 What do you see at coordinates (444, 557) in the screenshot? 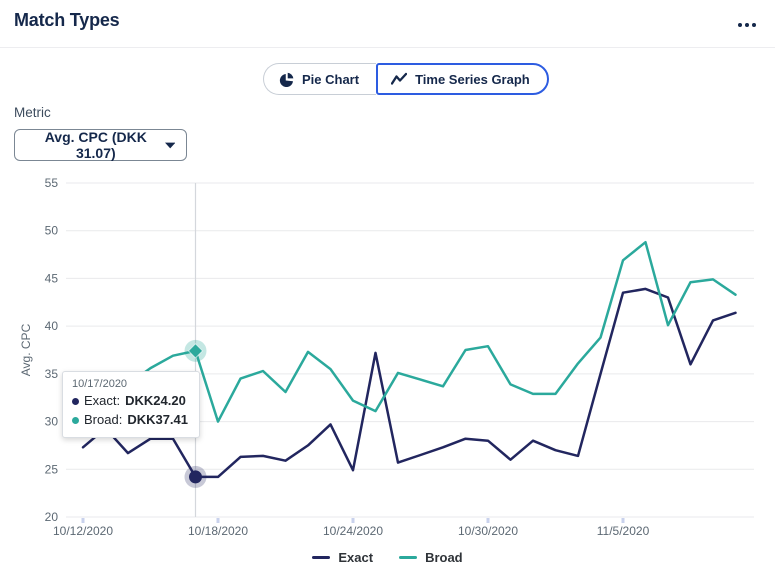
I see `legend-label-broad: Broad` at bounding box center [444, 557].